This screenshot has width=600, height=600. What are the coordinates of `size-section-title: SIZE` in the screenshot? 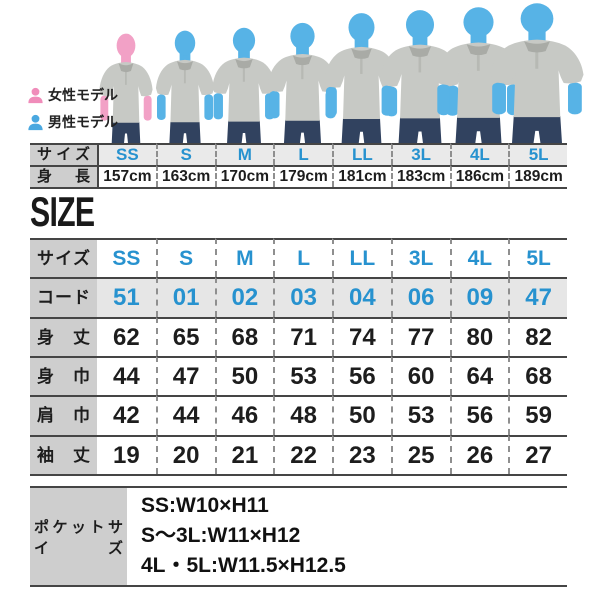 It's located at (62, 211).